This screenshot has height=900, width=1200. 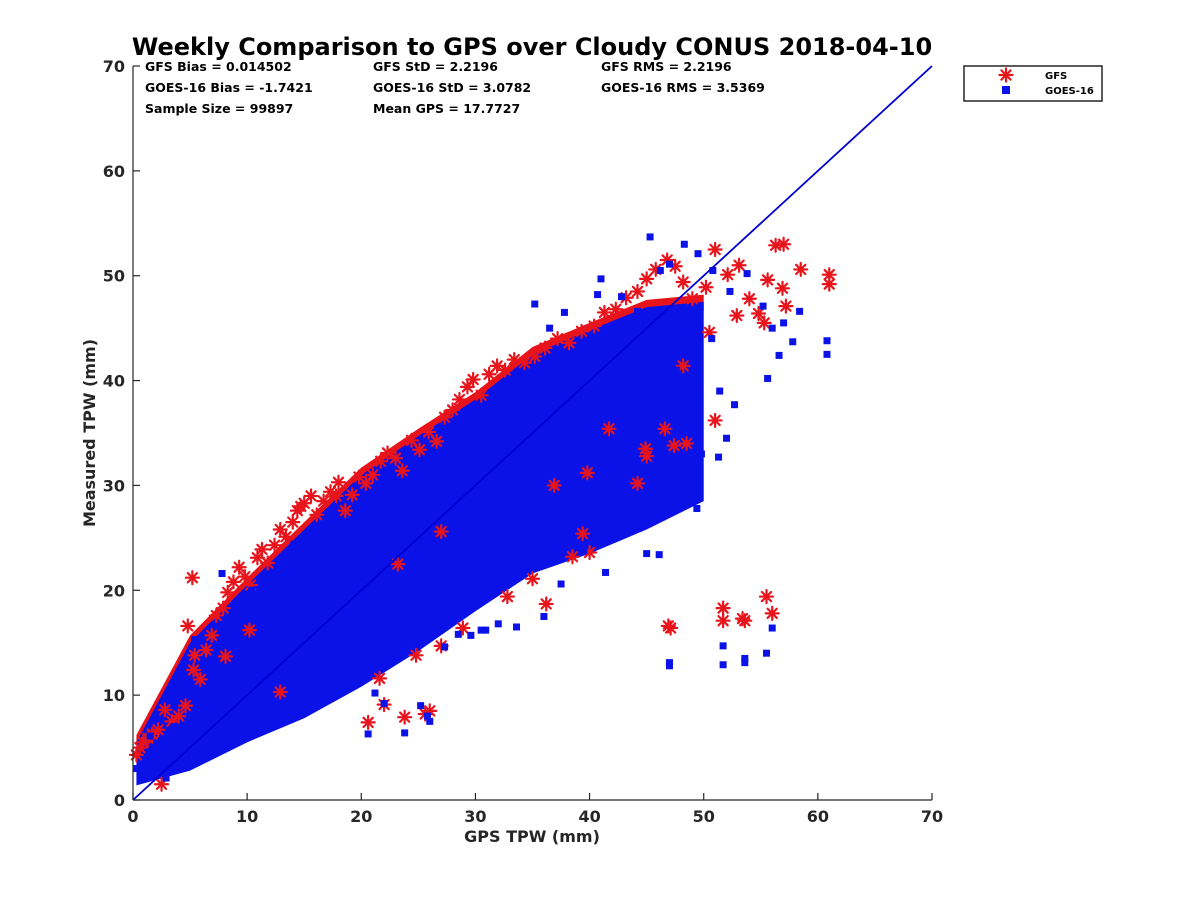 What do you see at coordinates (446, 108) in the screenshot?
I see `stat-mean-gps: Mean GPS = 17.7727` at bounding box center [446, 108].